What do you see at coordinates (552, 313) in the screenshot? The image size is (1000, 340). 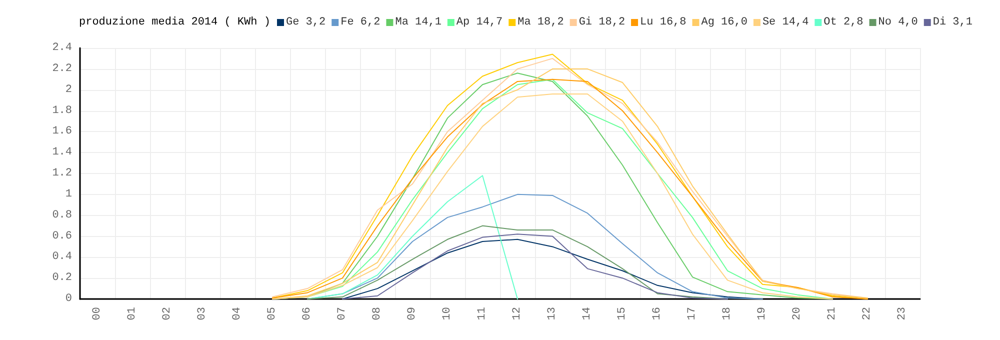 I see `x-tick-label: 13` at bounding box center [552, 313].